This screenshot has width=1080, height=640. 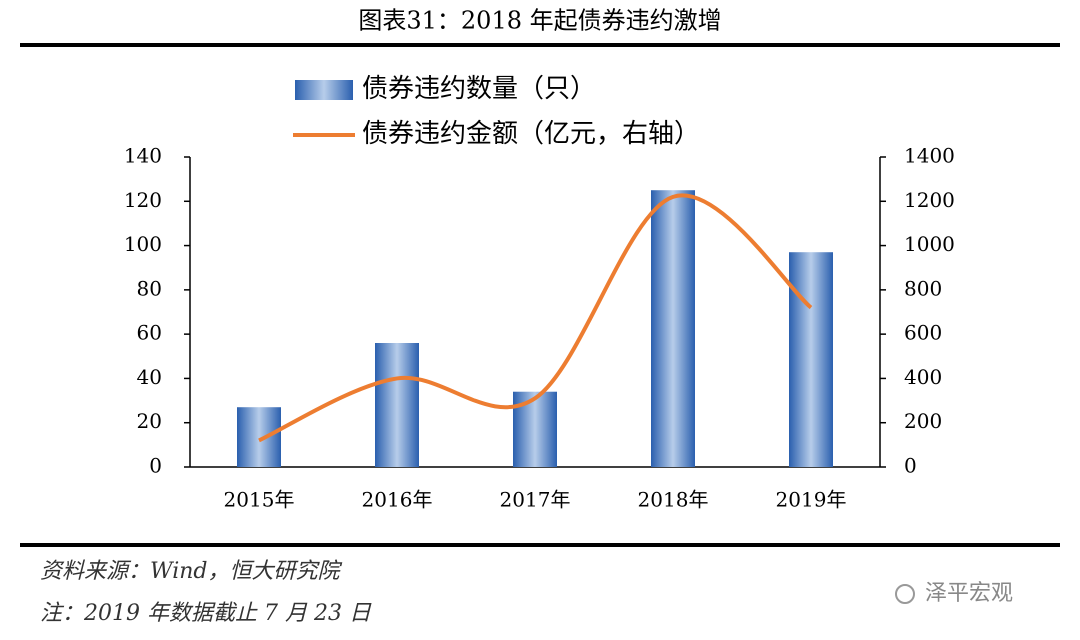 What do you see at coordinates (910, 466) in the screenshot?
I see `y2-tick-label: 0` at bounding box center [910, 466].